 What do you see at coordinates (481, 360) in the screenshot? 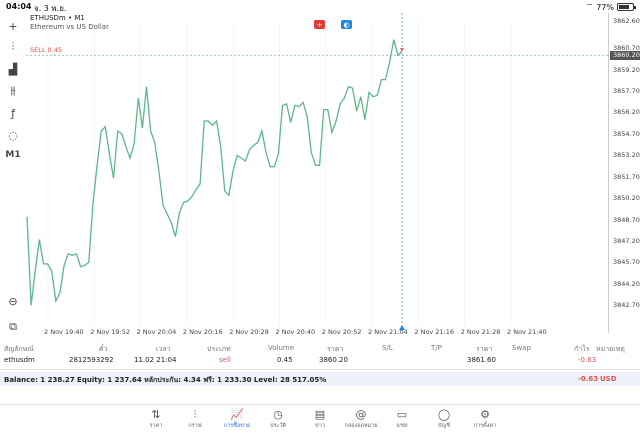
I see `position-current-price: 3861.60` at bounding box center [481, 360].